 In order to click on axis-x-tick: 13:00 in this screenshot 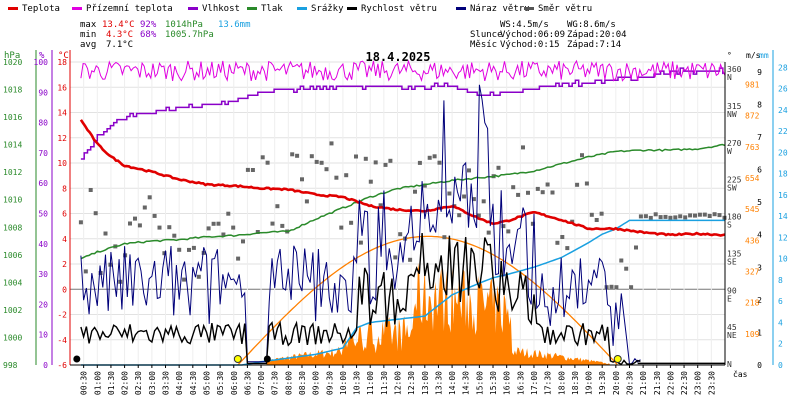, I will do `click(425, 383)`.